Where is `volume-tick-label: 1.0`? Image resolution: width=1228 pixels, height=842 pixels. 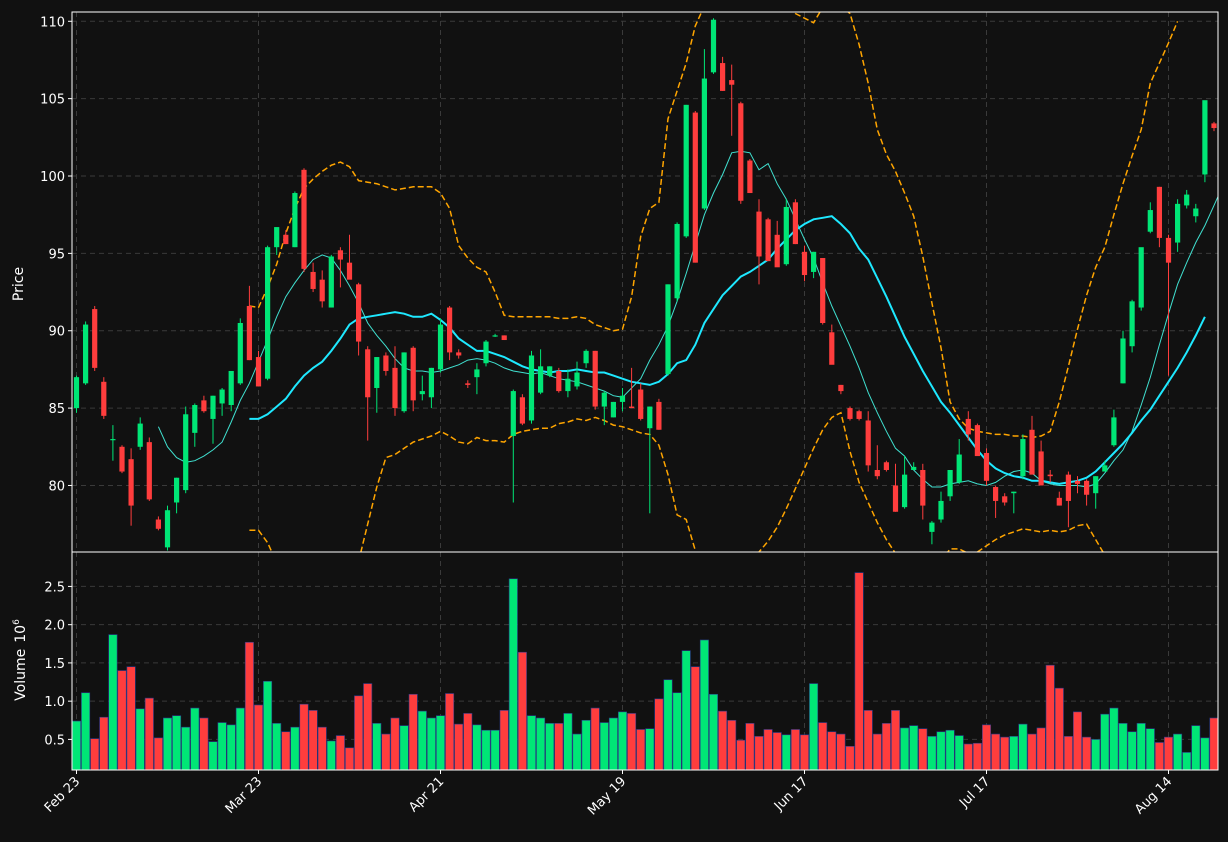 volume-tick-label: 1.0 is located at coordinates (54, 702).